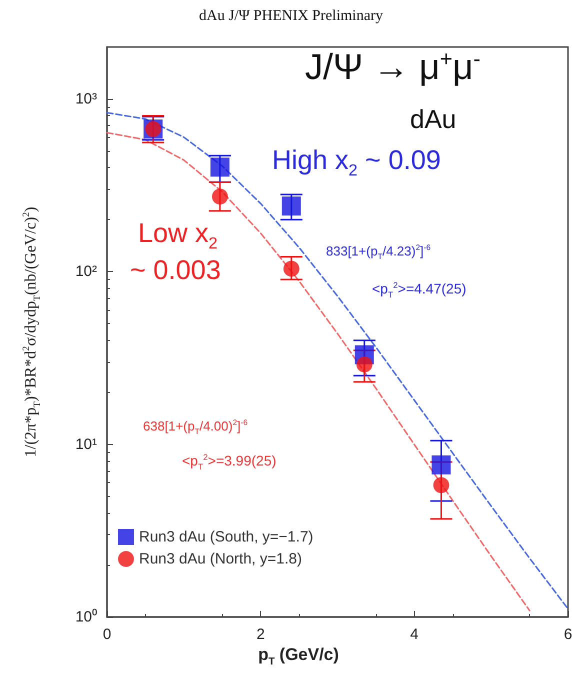  Describe the element at coordinates (419, 290) in the screenshot. I see `annotation: <p$_{T}$$^{2}$>=4.47(25)` at that location.